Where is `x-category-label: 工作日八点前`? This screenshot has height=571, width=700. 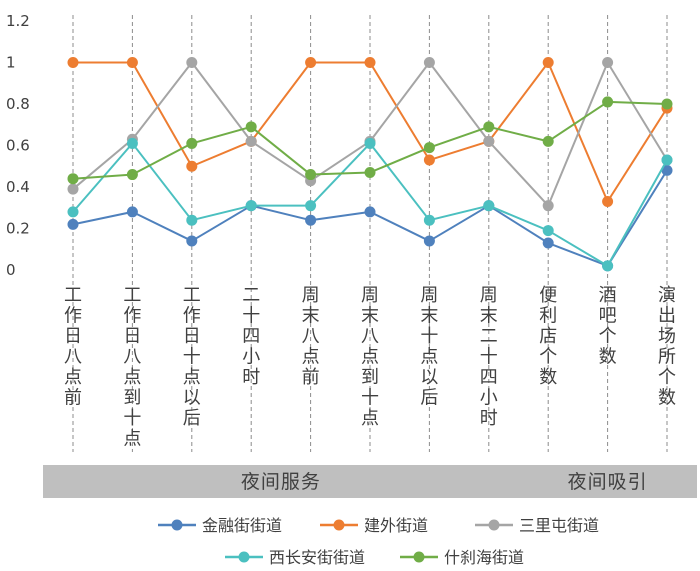
x-category-label: 工作日八点前 is located at coordinates (73, 347).